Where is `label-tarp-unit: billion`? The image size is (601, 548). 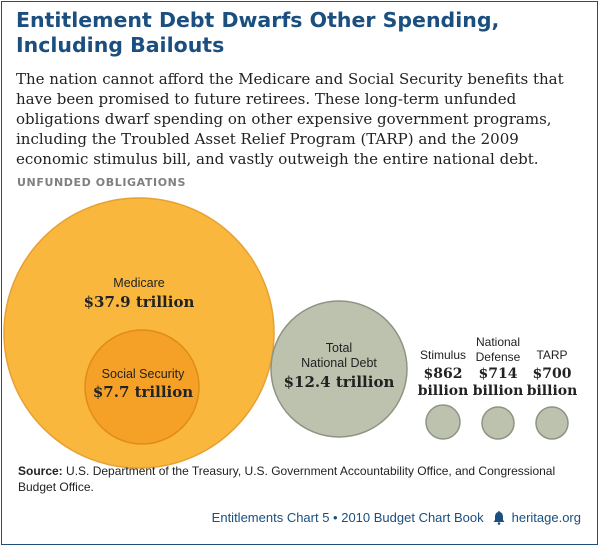
label-tarp-unit: billion is located at coordinates (552, 391).